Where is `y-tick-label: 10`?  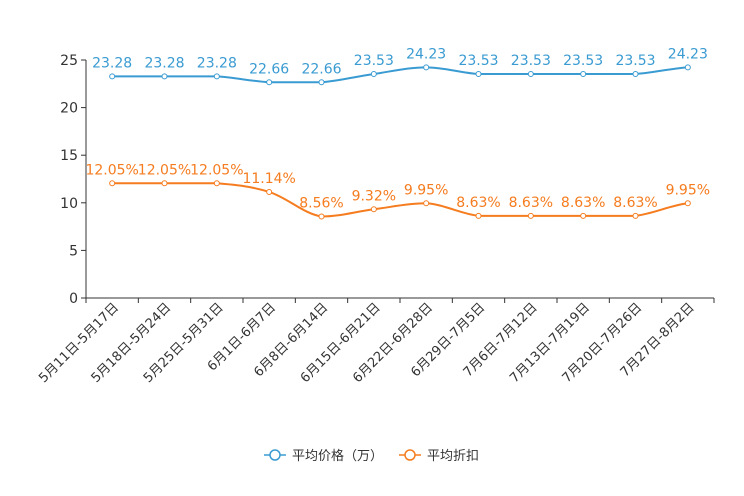
y-tick-label: 10 is located at coordinates (69, 204).